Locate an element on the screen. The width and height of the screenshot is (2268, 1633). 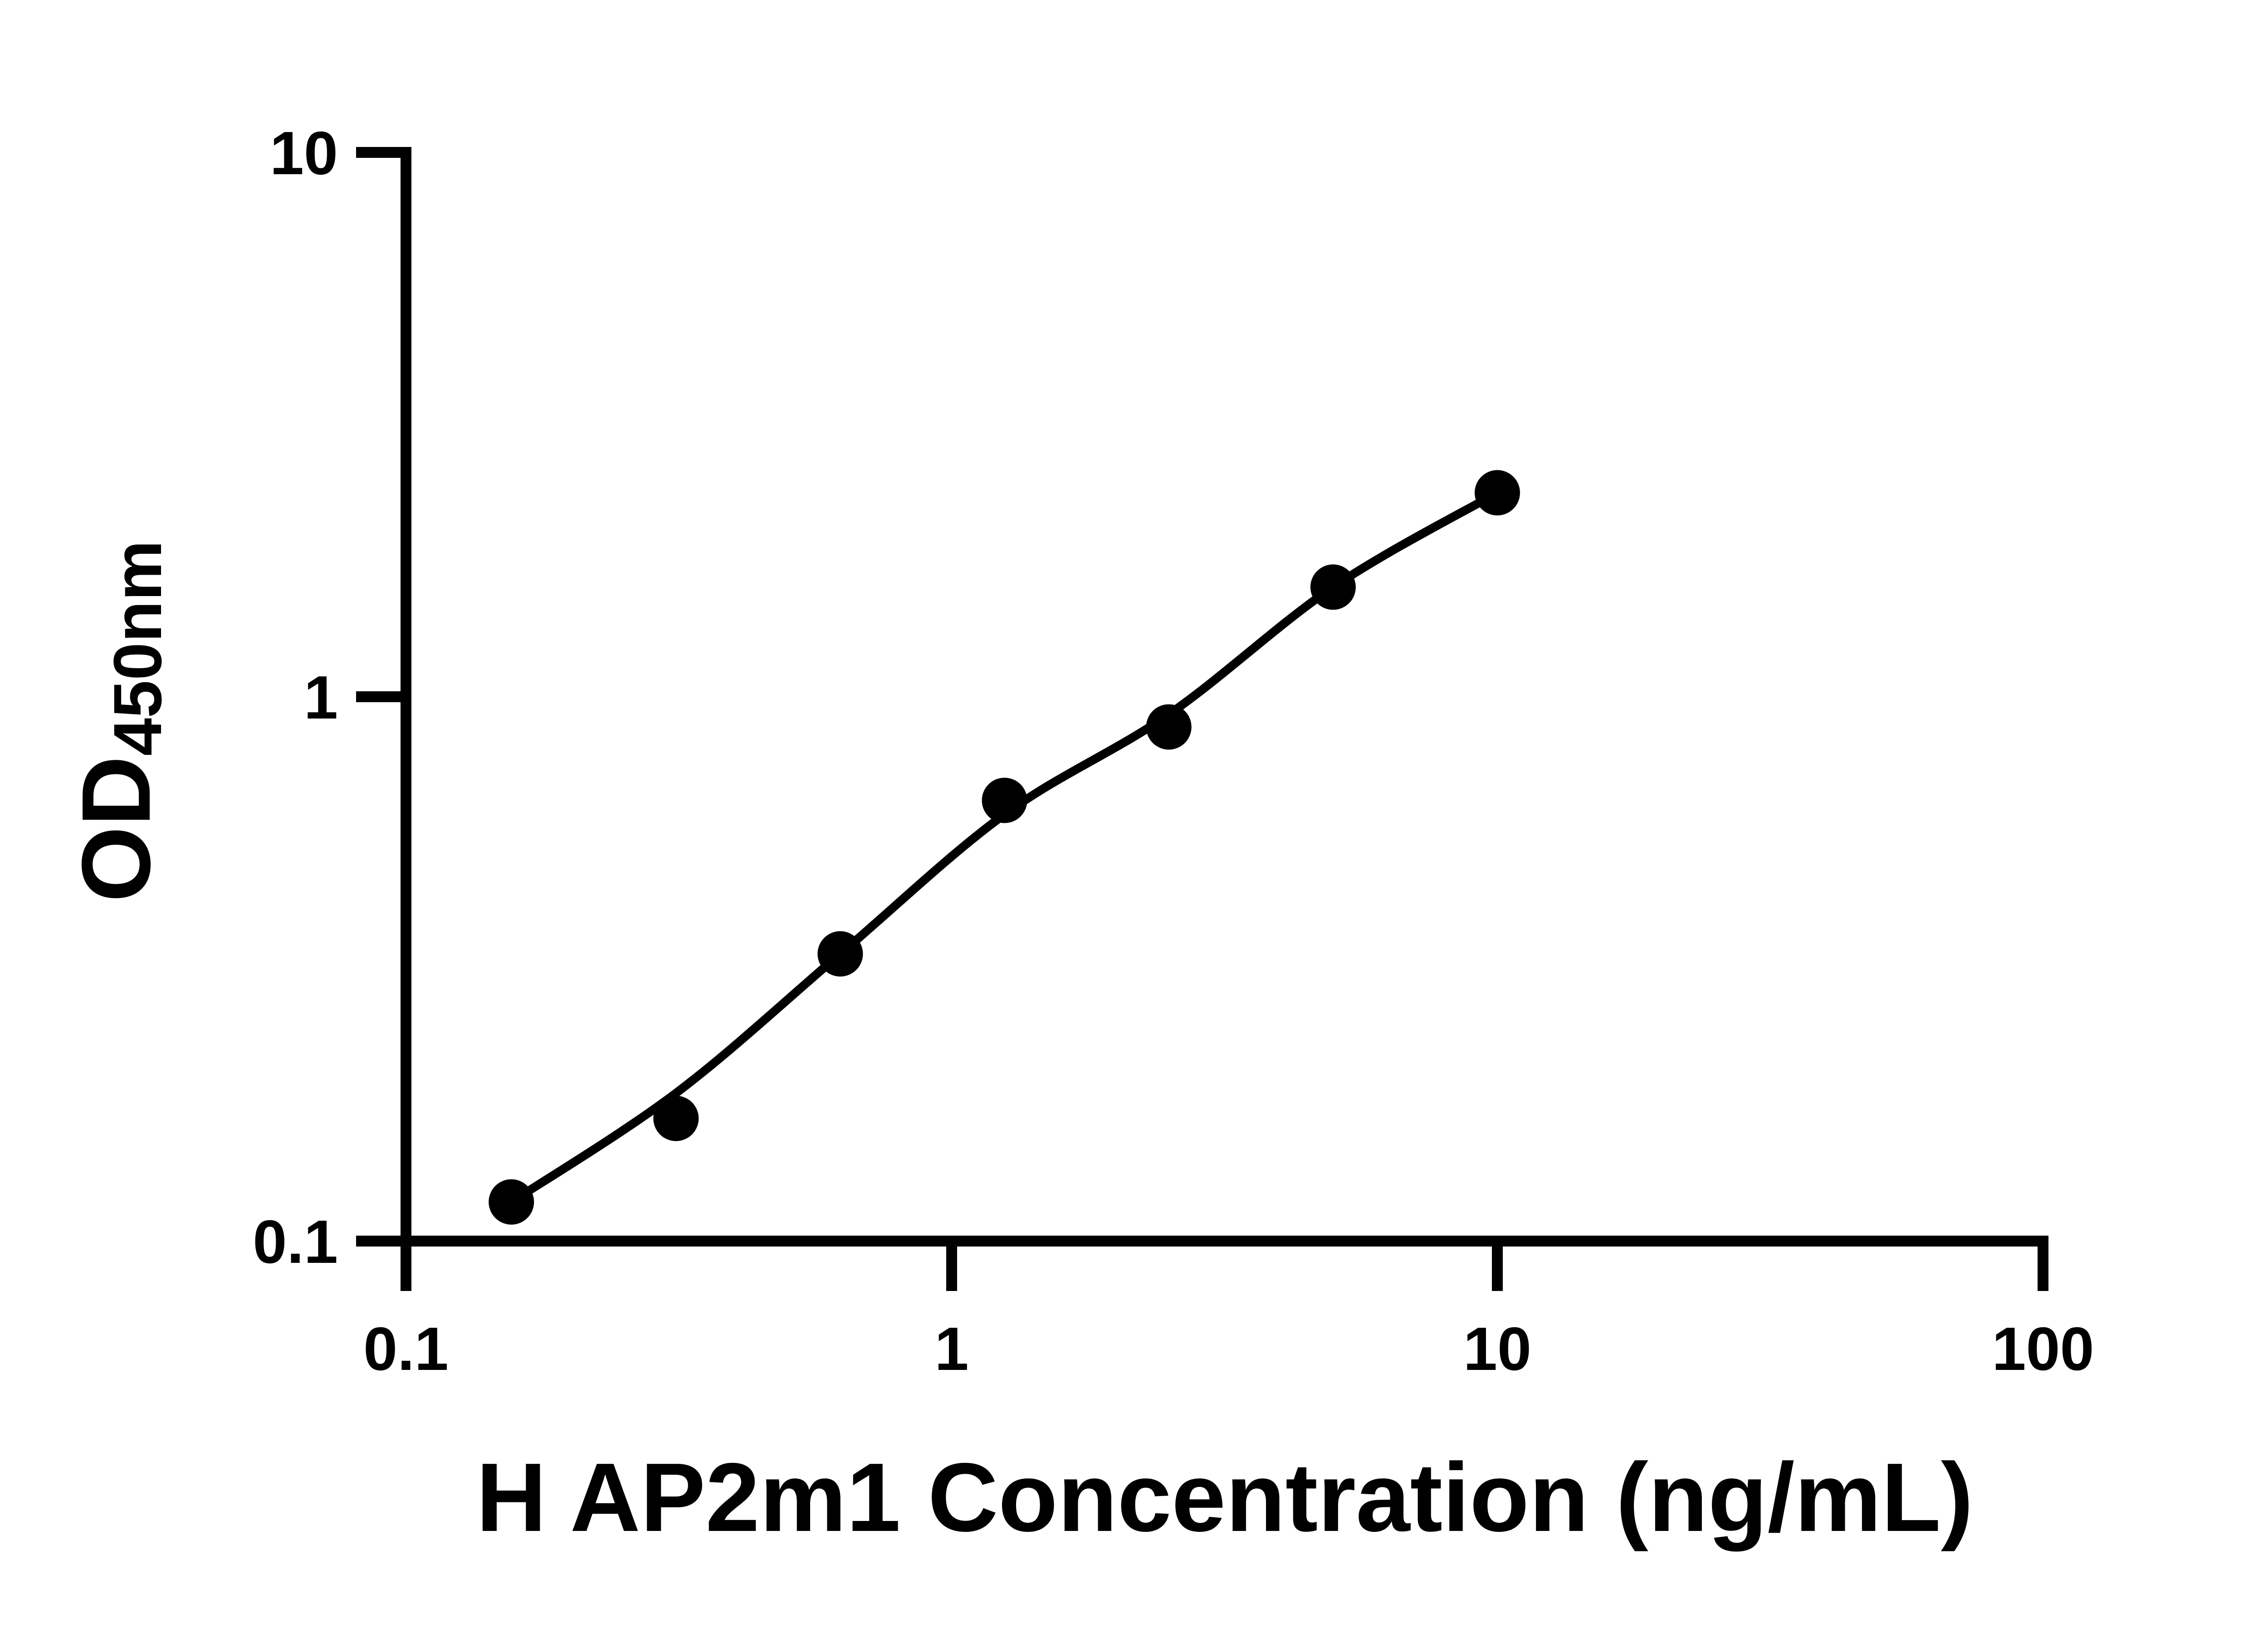
x-tick-label: 10 is located at coordinates (1497, 1349).